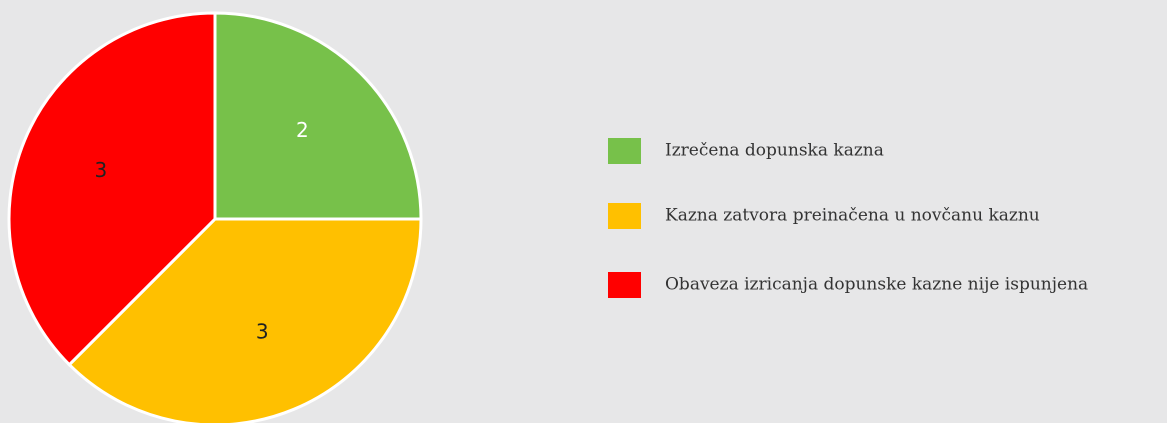 This screenshot has height=423, width=1167. I want to click on legend-label: Kazna zatvora preinačena u novčanu kaznu, so click(852, 216).